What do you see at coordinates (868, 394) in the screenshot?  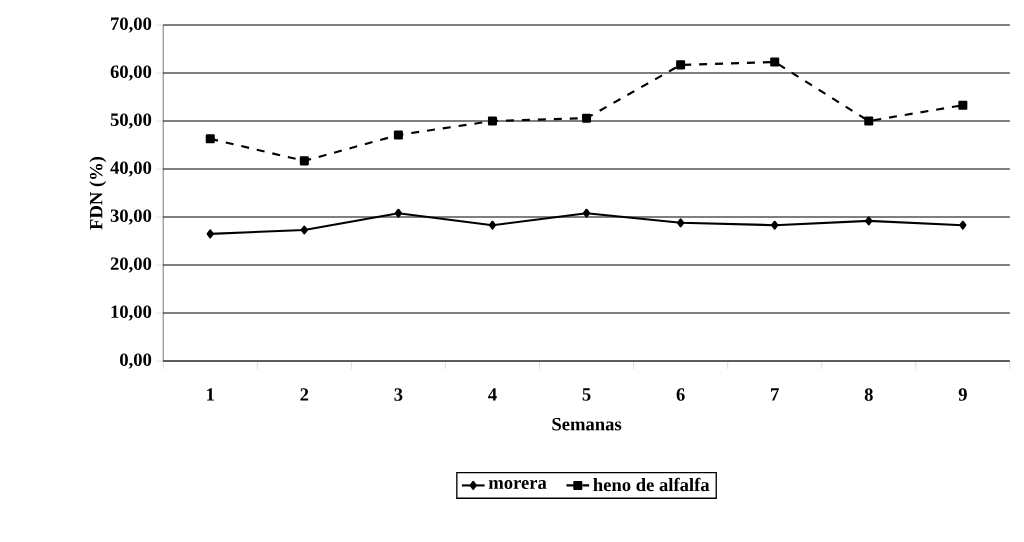 I see `x-tick-label: 8` at bounding box center [868, 394].